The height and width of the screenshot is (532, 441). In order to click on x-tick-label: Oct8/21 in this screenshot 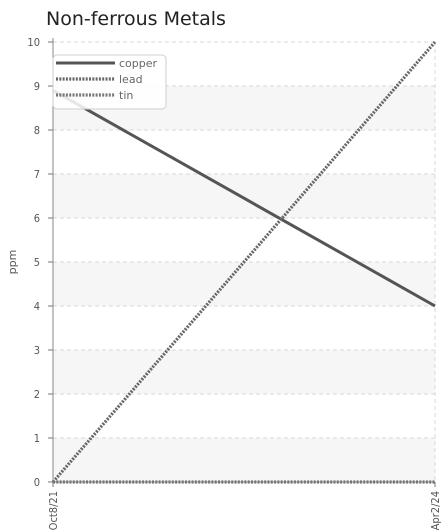, I will do `click(53, 510)`.